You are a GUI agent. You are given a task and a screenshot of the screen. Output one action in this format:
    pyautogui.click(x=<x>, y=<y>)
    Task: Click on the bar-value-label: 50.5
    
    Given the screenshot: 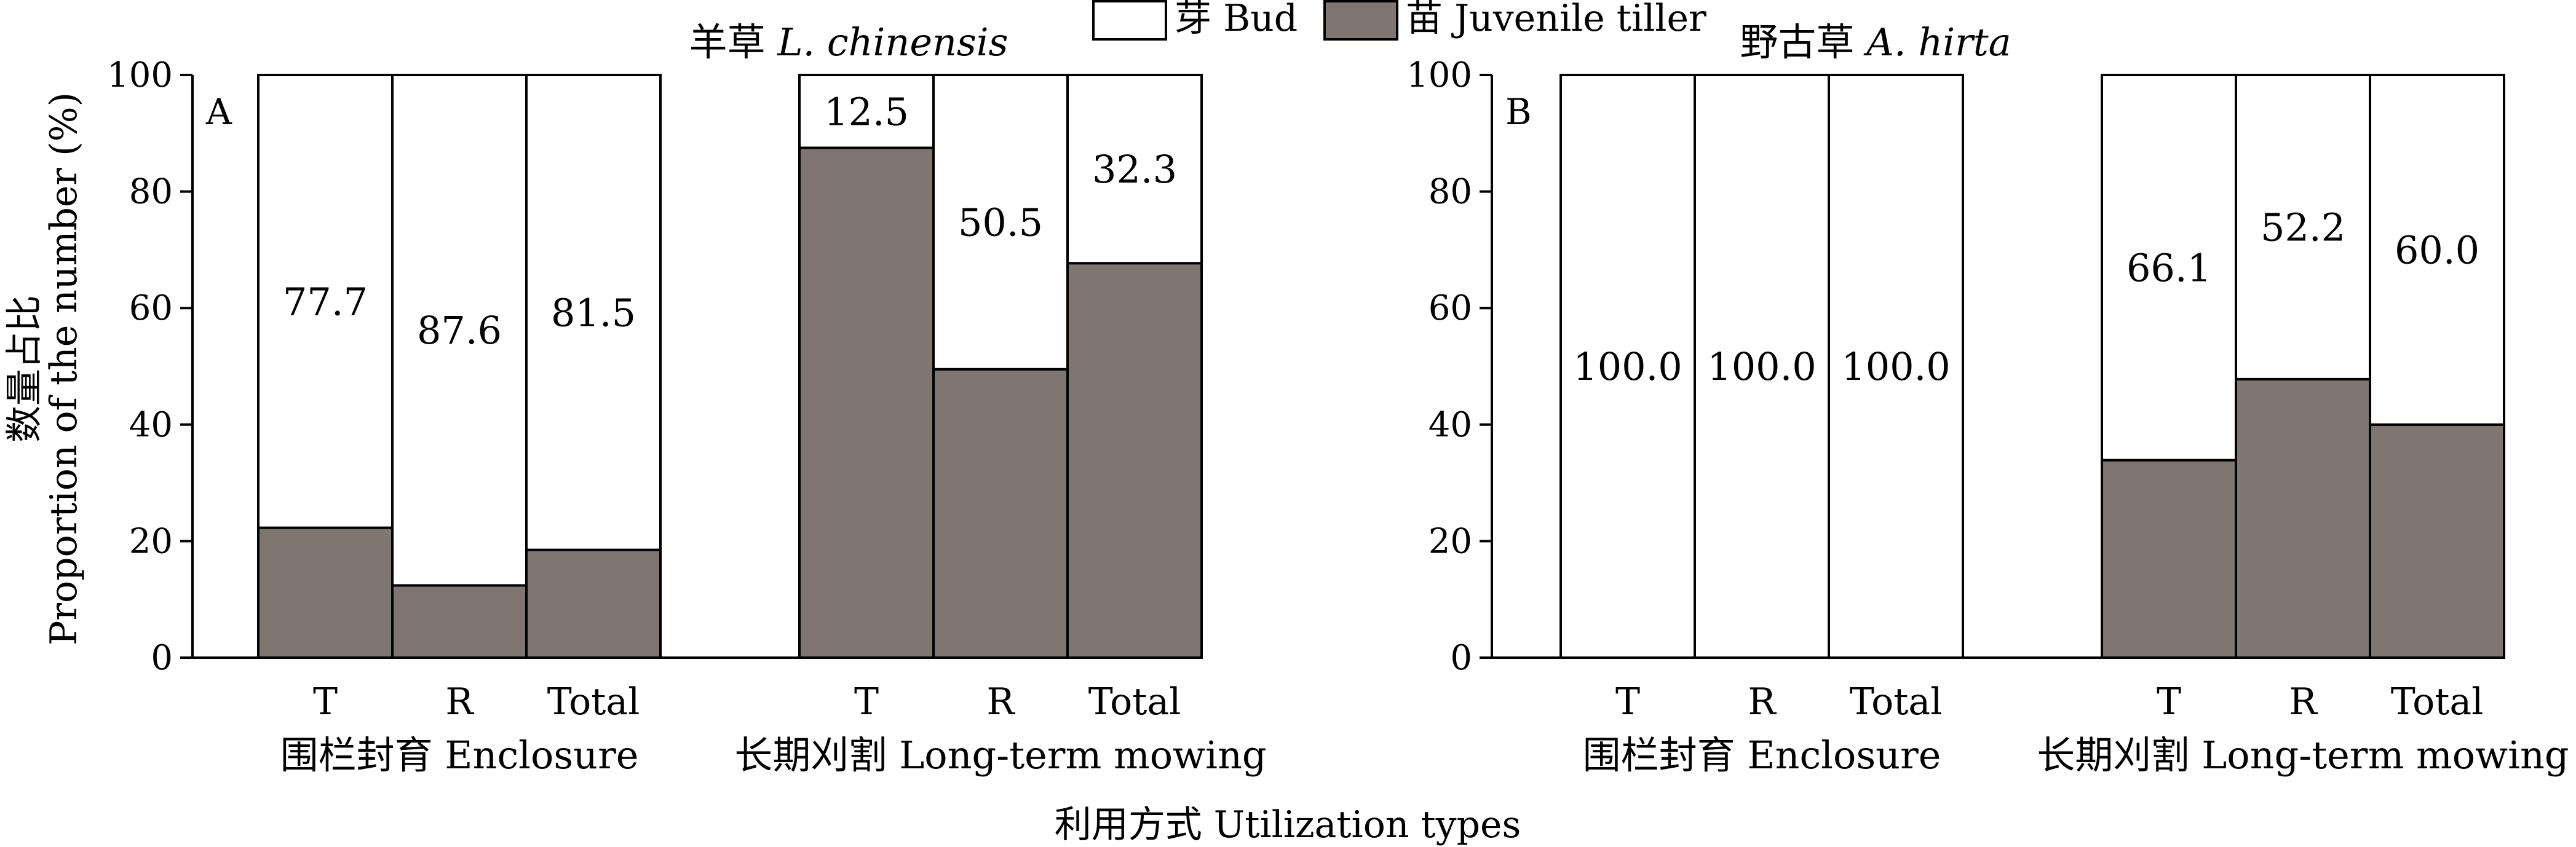 What is the action you would take?
    pyautogui.click(x=1000, y=223)
    